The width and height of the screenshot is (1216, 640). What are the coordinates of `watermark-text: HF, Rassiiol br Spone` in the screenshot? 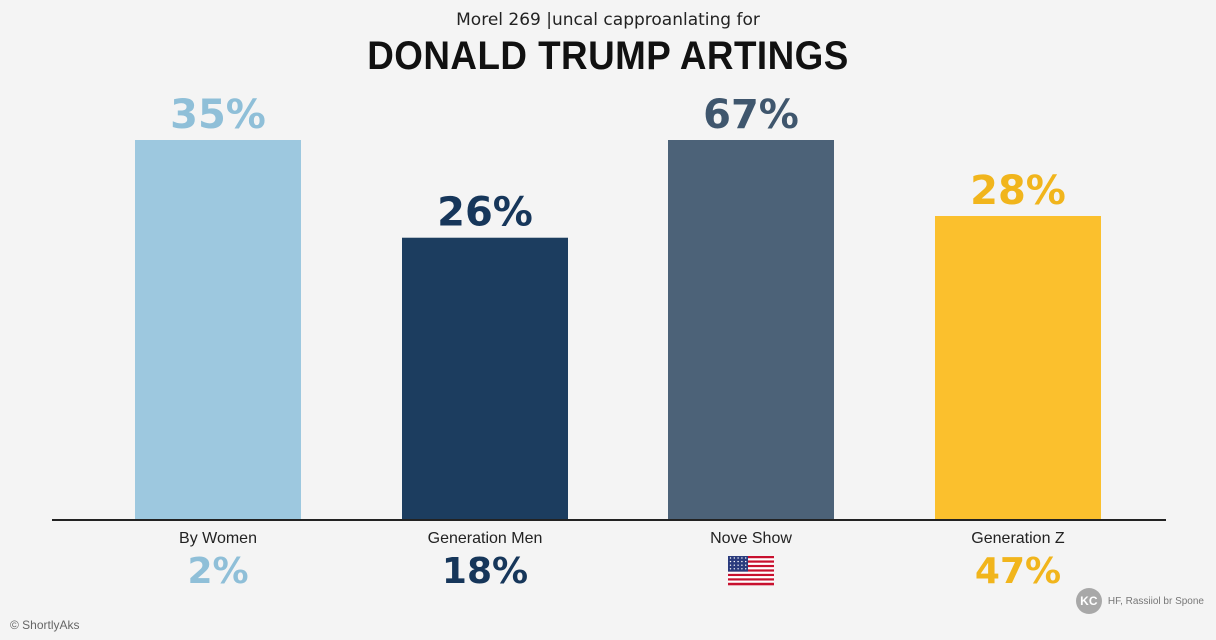 It's located at (1155, 601).